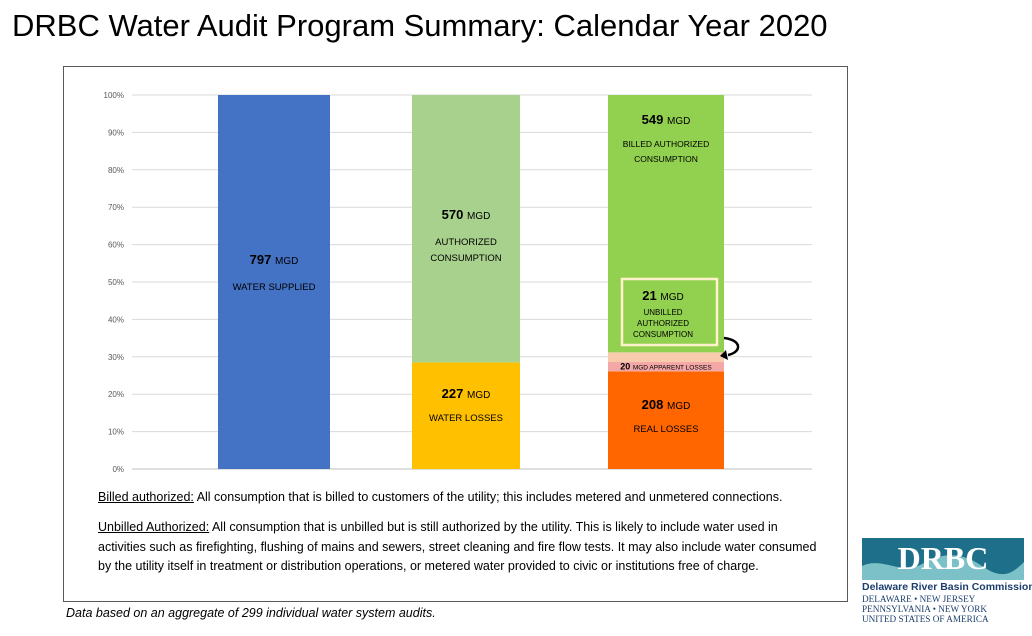  Describe the element at coordinates (116, 432) in the screenshot. I see `y-tick-label: 10%` at that location.